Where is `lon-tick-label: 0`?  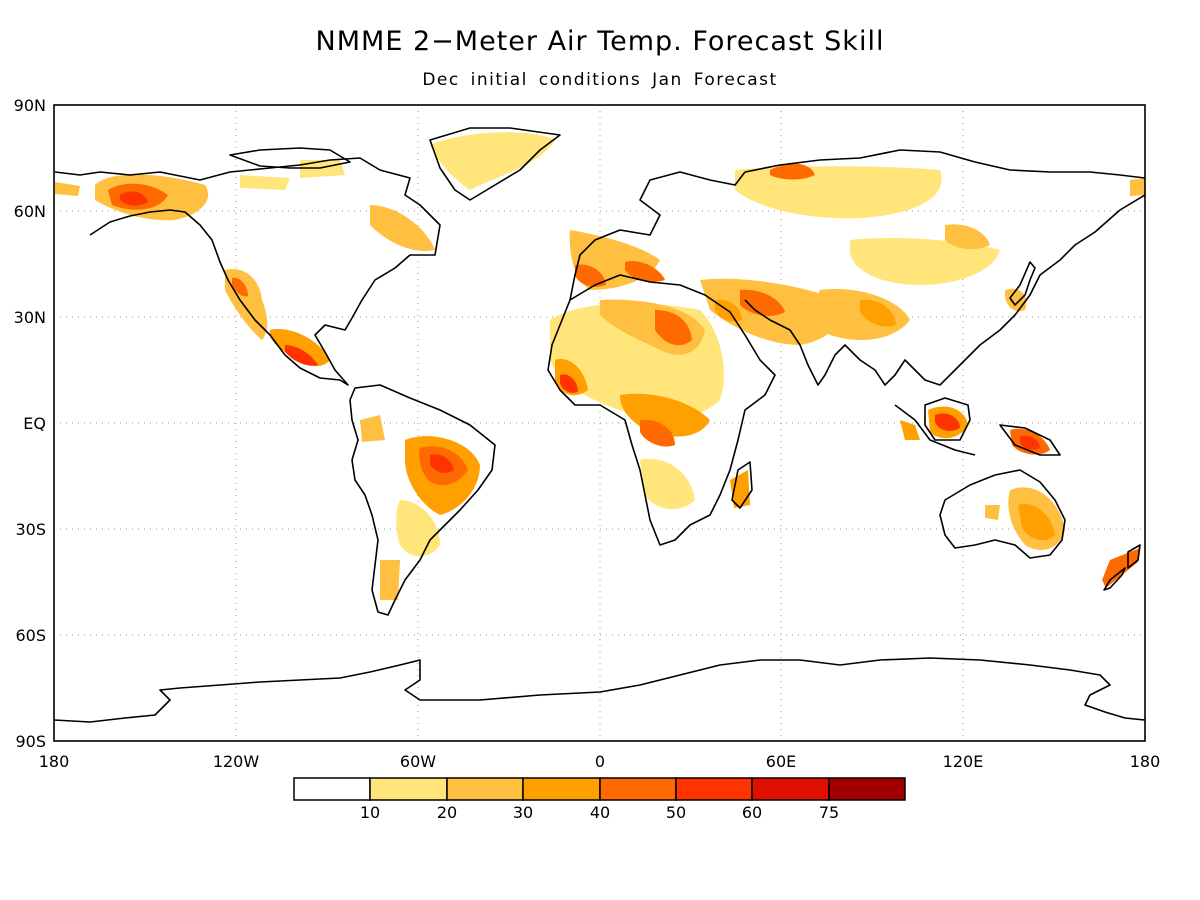
lon-tick-label: 0 is located at coordinates (600, 761).